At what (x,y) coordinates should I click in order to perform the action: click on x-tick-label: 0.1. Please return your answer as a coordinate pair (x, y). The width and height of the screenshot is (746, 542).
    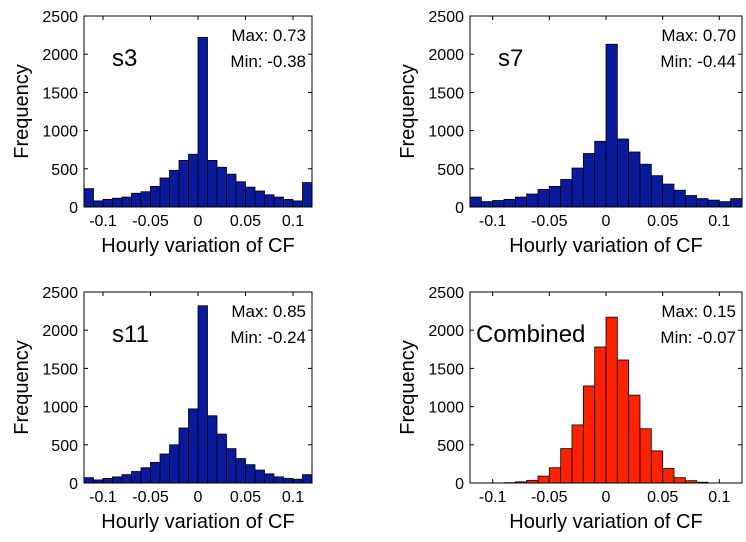
    Looking at the image, I should click on (293, 497).